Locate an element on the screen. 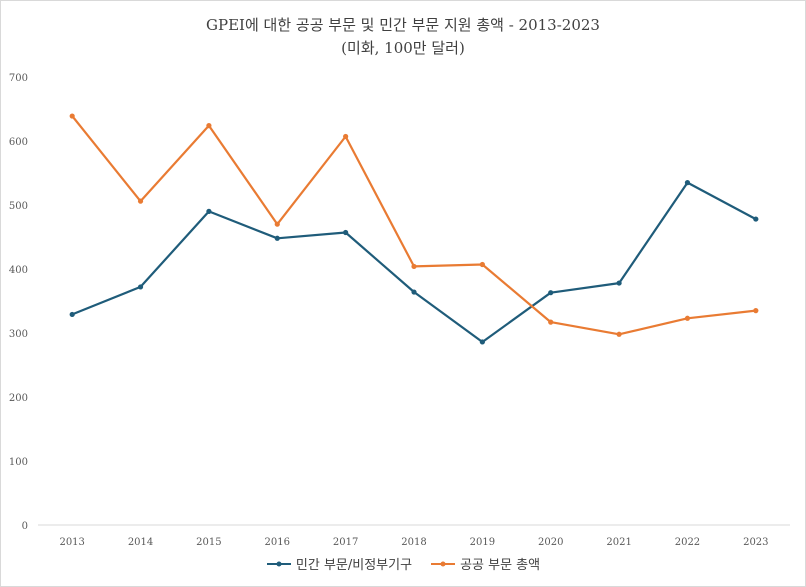  x-tick-label: 2015 is located at coordinates (208, 542).